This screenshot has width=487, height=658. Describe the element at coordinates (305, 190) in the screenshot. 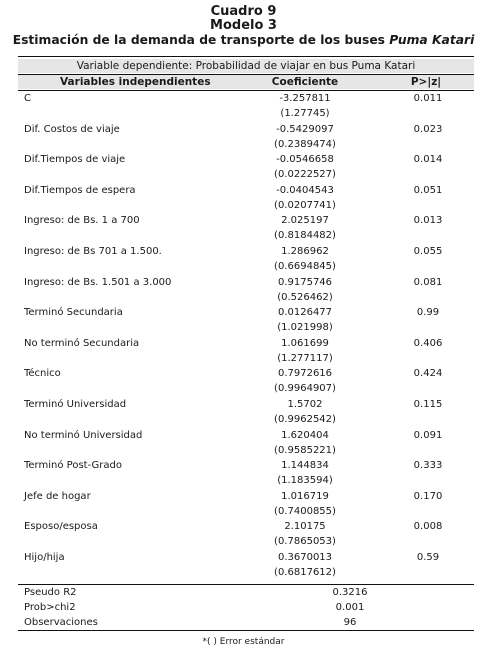

I see `coefficient-value: -0.0404543` at that location.